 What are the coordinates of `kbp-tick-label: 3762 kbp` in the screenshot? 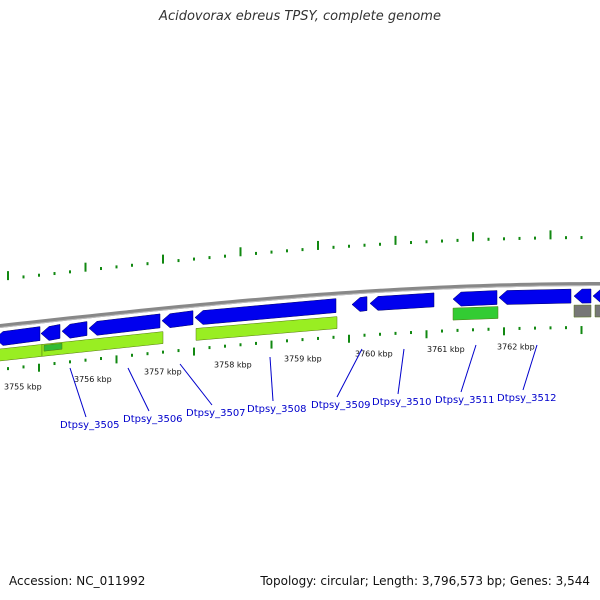 It's located at (516, 347).